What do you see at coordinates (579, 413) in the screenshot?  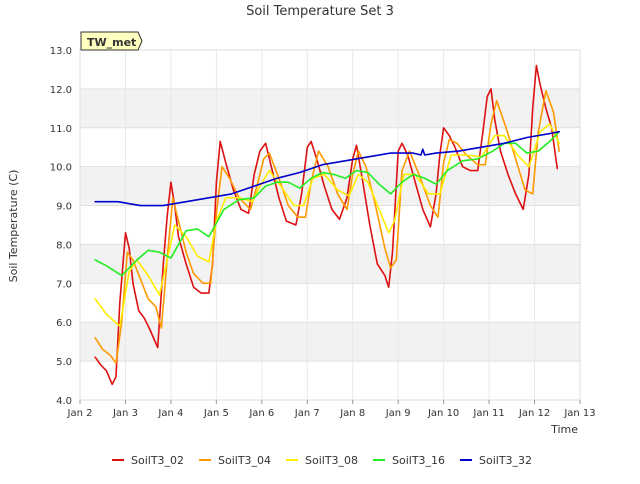 I see `x-tick-label: Jan 13` at bounding box center [579, 413].